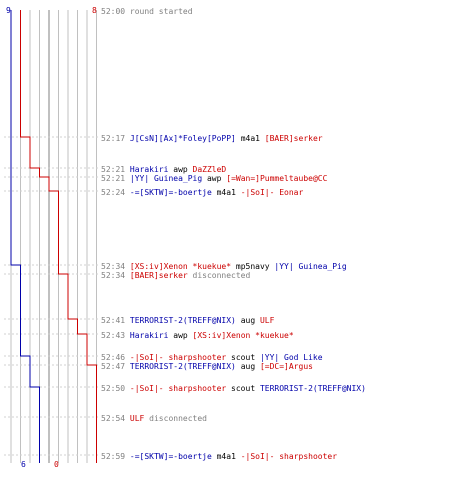 The width and height of the screenshot is (450, 500). Describe the element at coordinates (286, 366) in the screenshot. I see `player-name: [=DC=]Argus` at that location.